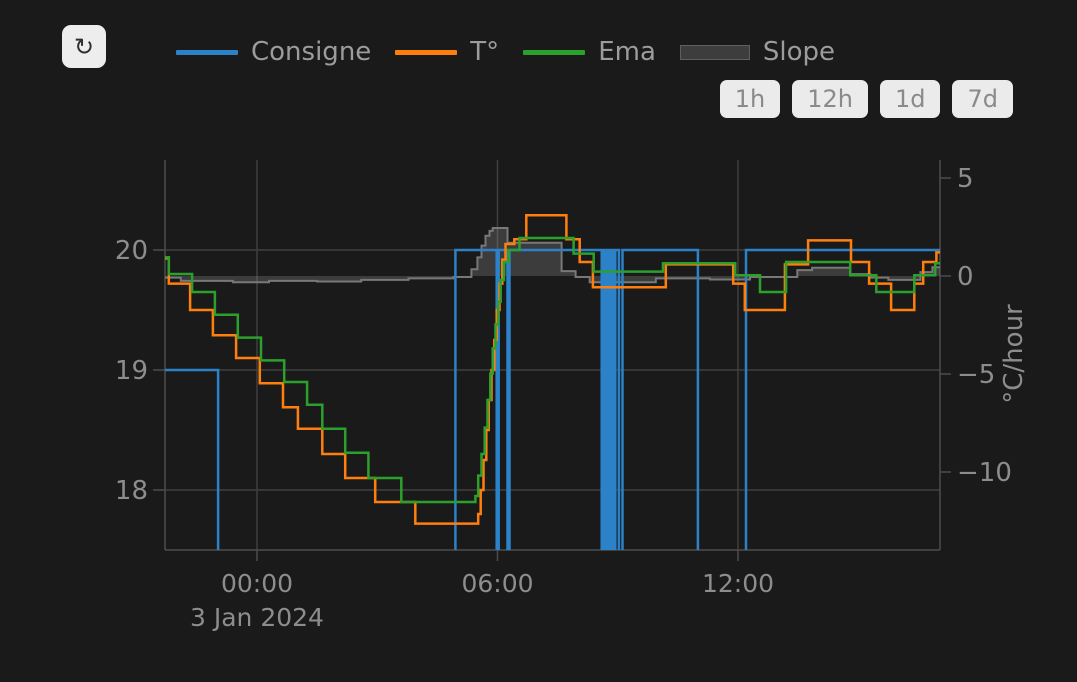 This screenshot has width=1077, height=682. I want to click on legend-item-slope: Slope, so click(757, 52).